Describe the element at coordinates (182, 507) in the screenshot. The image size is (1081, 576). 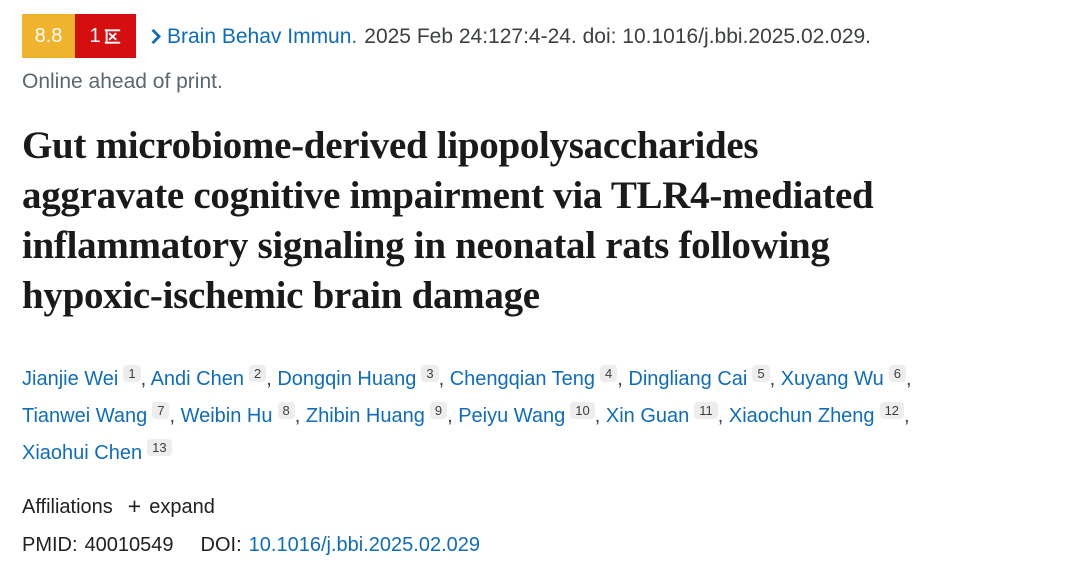
I see `affiliations-expand-label: expand` at that location.